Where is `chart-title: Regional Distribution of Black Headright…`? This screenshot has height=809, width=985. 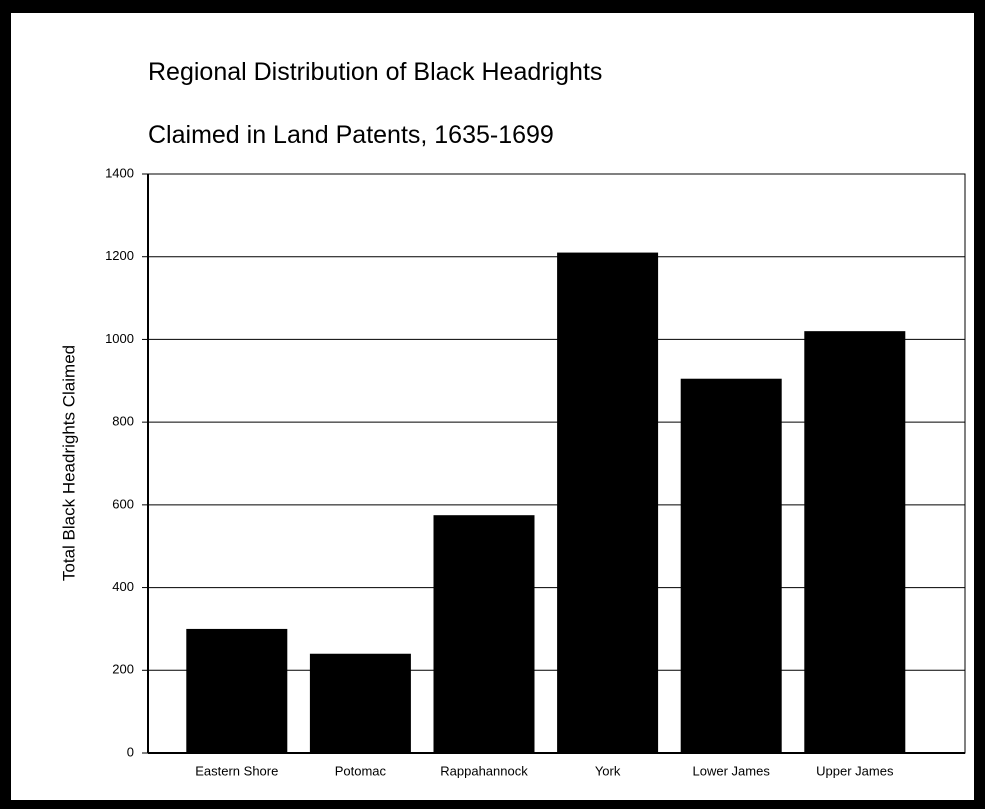
chart-title: Regional Distribution of Black Headright… is located at coordinates (375, 72).